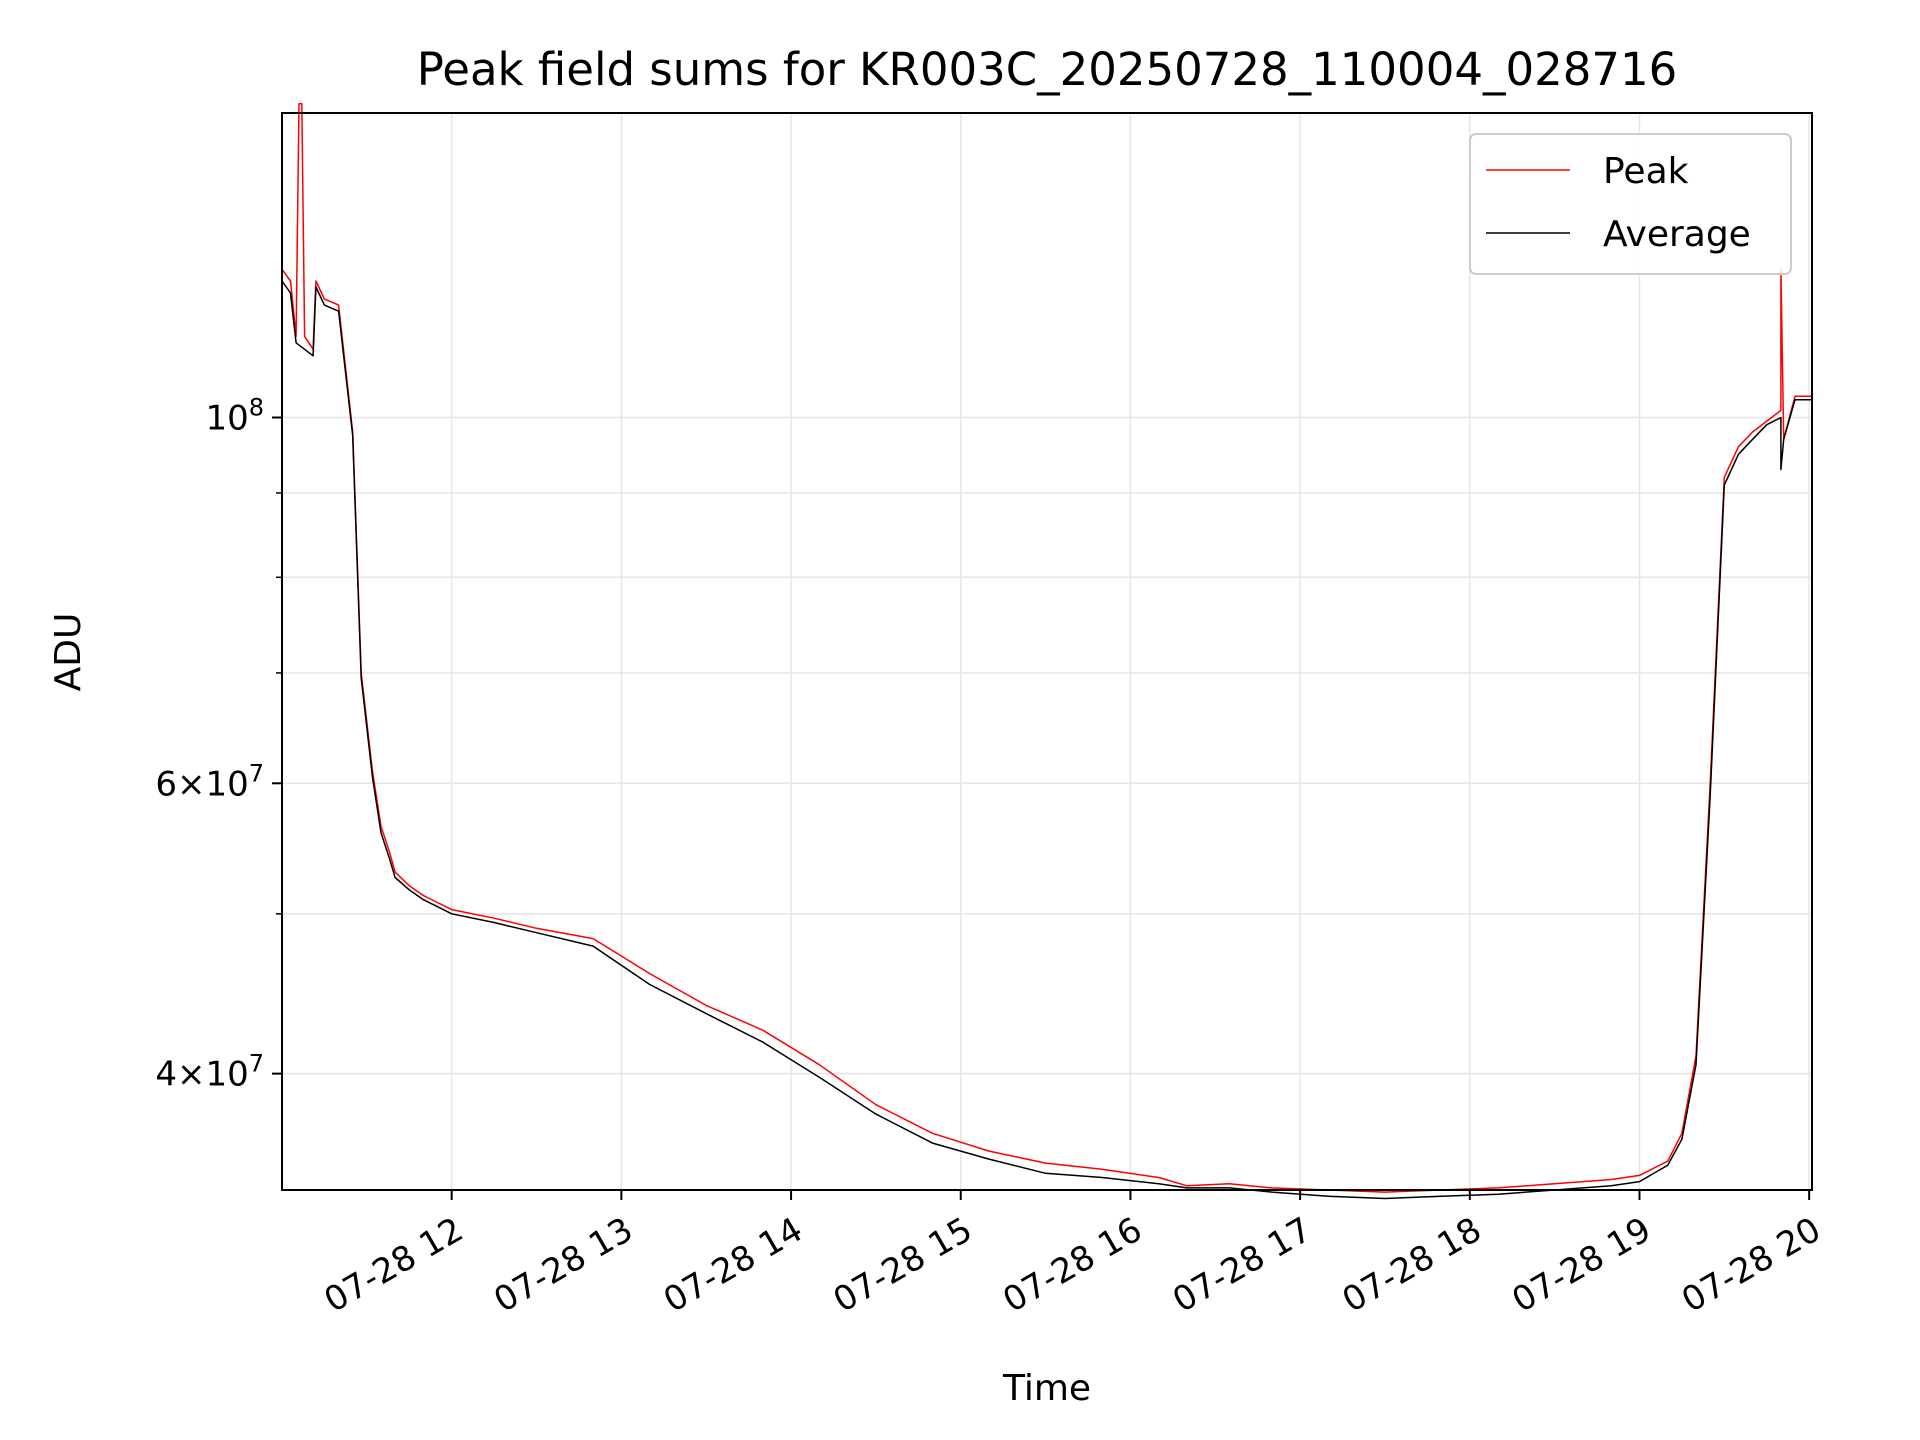  What do you see at coordinates (68, 652) in the screenshot?
I see `y-axis-label: ADU` at bounding box center [68, 652].